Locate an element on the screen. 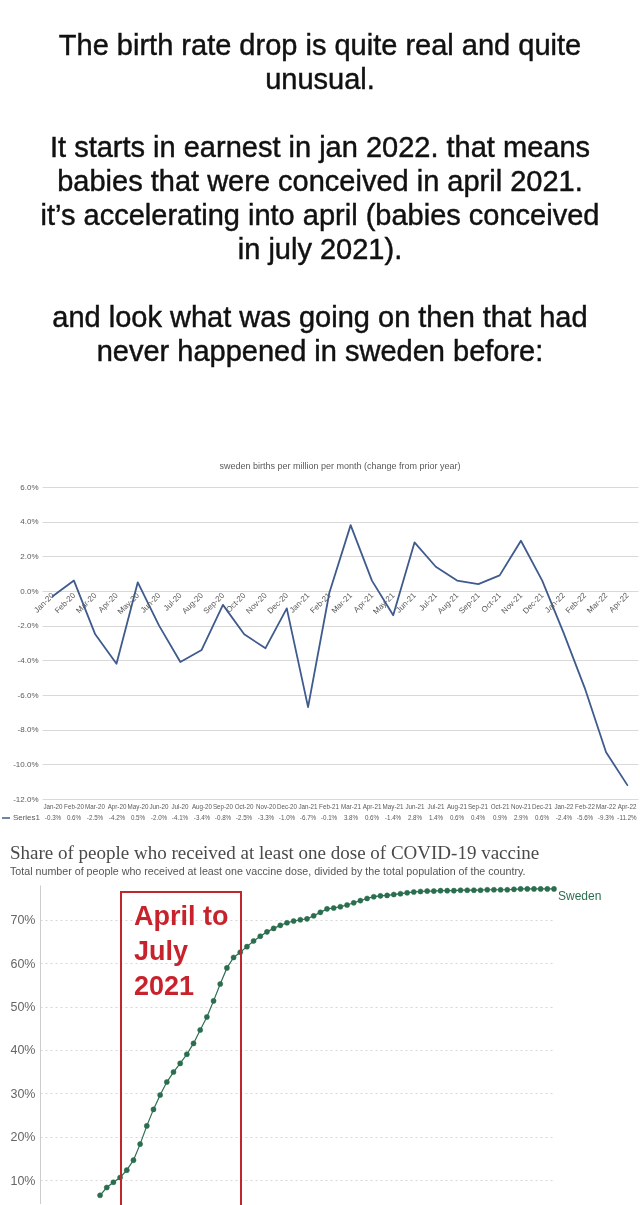  y-tick-label: -2.0% is located at coordinates (28, 626).